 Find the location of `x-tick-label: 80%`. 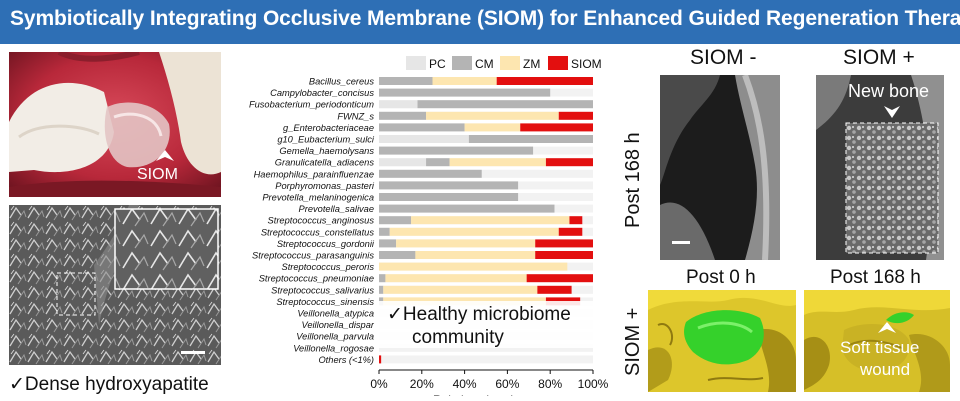

x-tick-label: 80% is located at coordinates (550, 384).